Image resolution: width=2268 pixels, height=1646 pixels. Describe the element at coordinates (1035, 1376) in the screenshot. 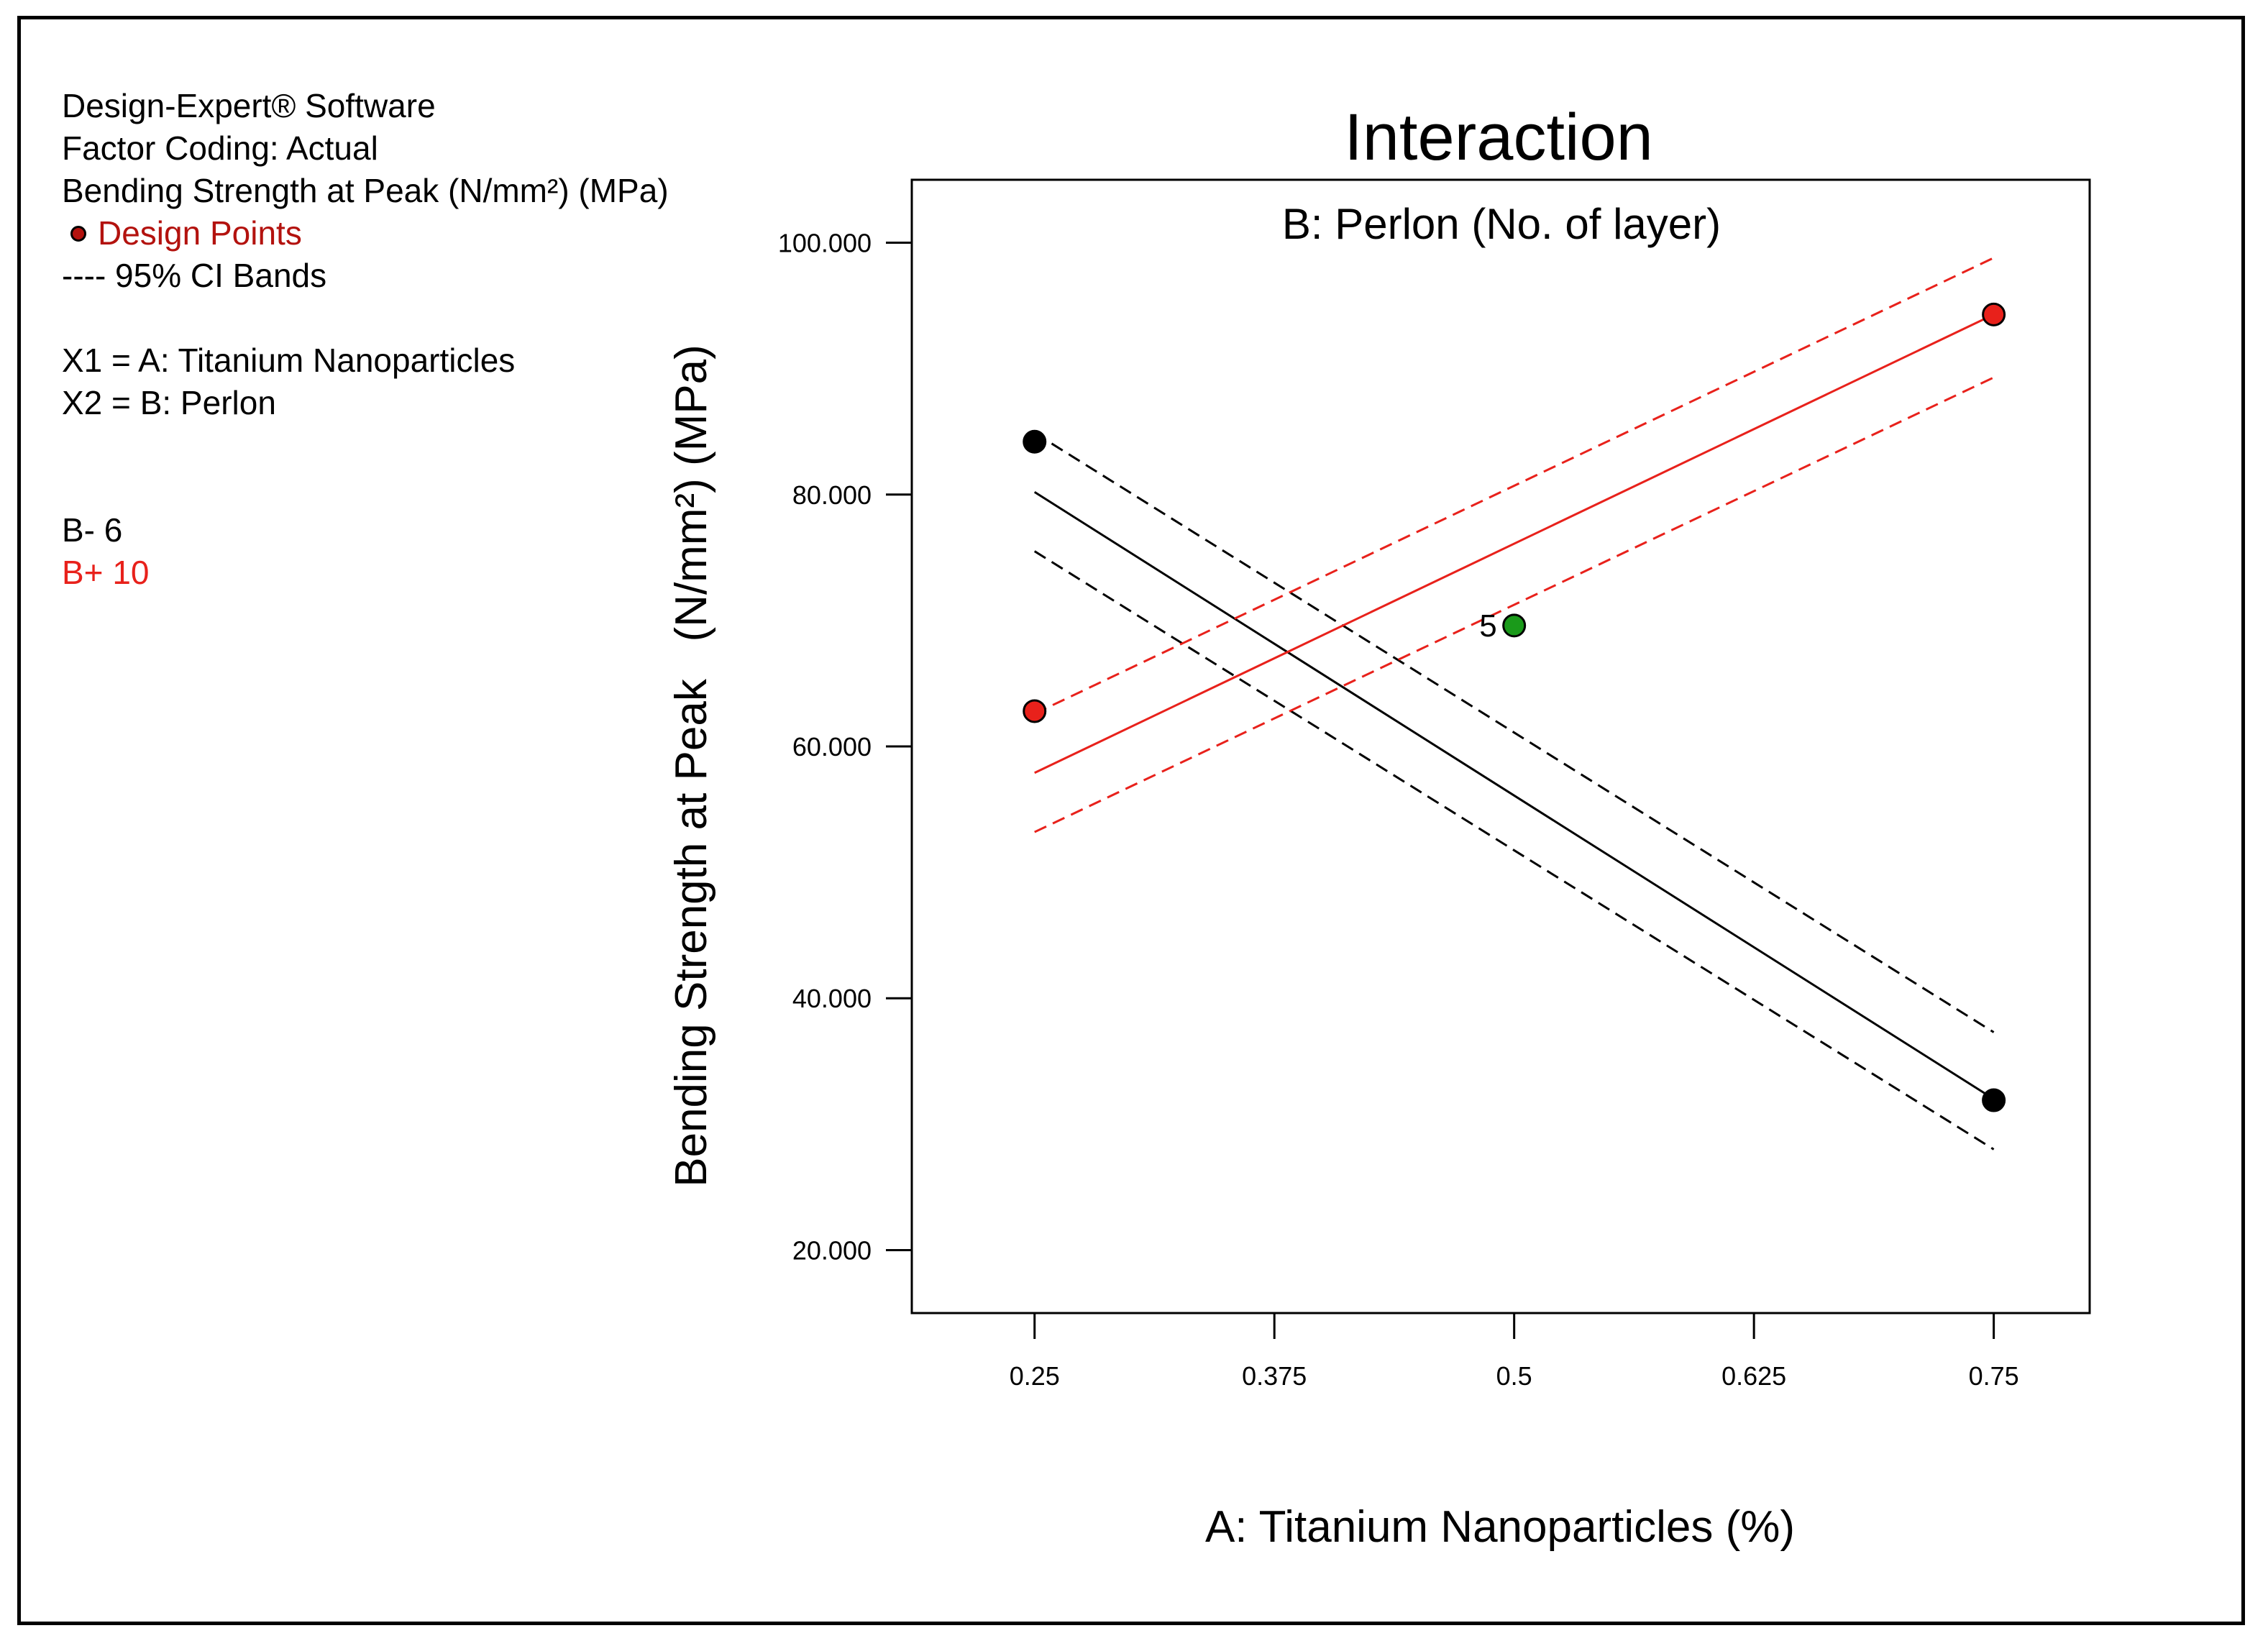

I see `x-tick-label-0: 0.25` at that location.